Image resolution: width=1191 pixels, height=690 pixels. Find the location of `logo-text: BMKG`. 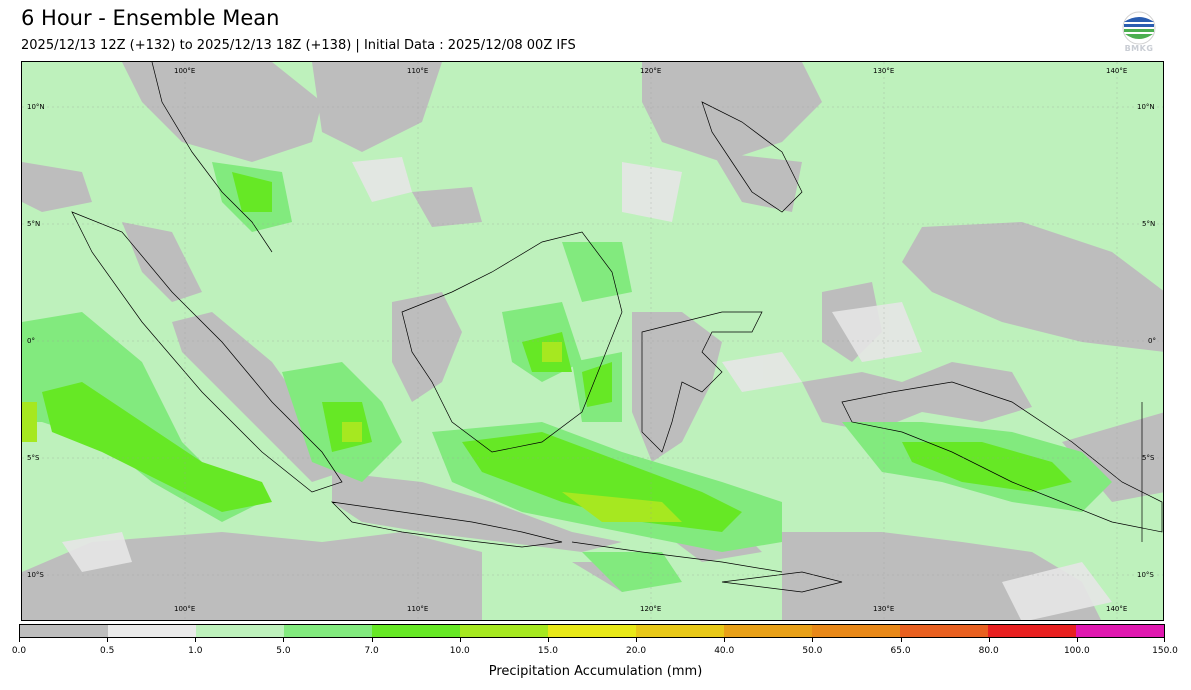

logo-text: BMKG is located at coordinates (1139, 48).